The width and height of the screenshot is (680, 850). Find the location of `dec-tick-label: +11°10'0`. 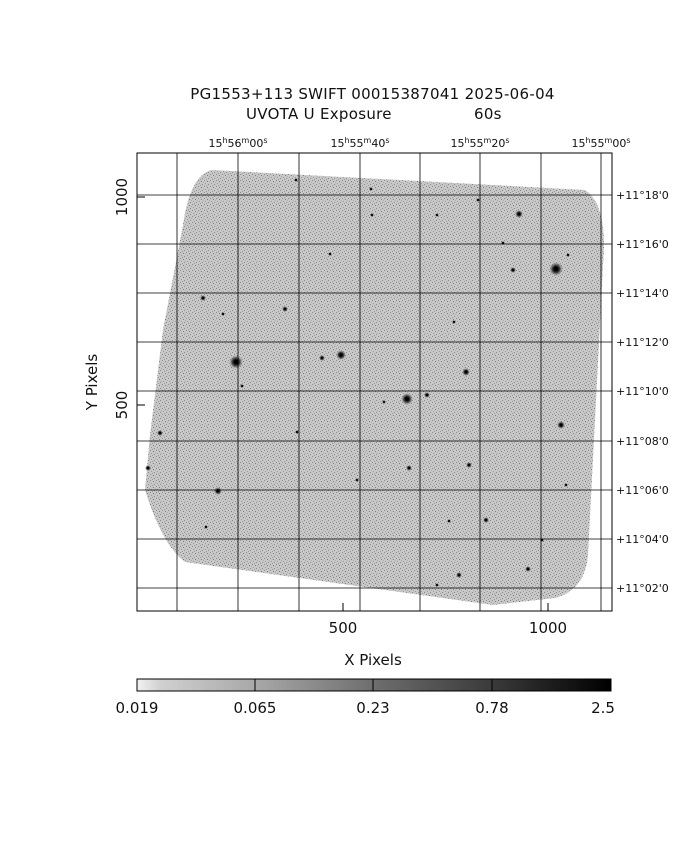

dec-tick-label: +11°10'0 is located at coordinates (642, 391).